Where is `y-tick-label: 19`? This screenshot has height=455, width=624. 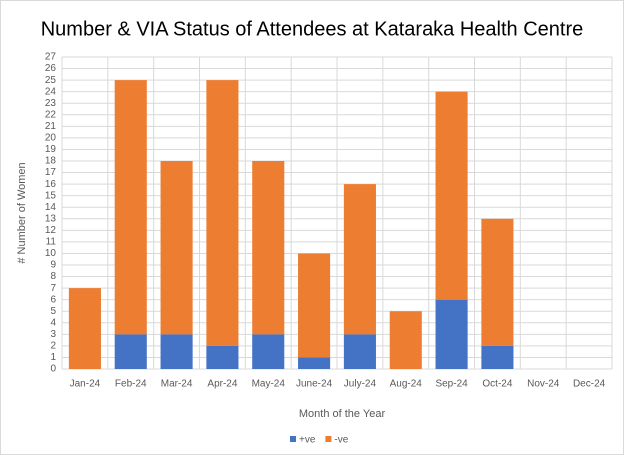
y-tick-label: 19 is located at coordinates (51, 149).